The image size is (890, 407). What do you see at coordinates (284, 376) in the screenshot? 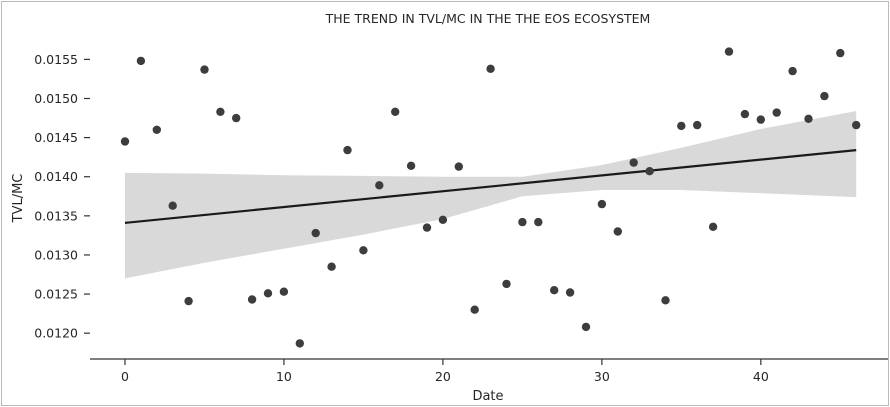
I see `x-tick-label: 10` at bounding box center [284, 376].